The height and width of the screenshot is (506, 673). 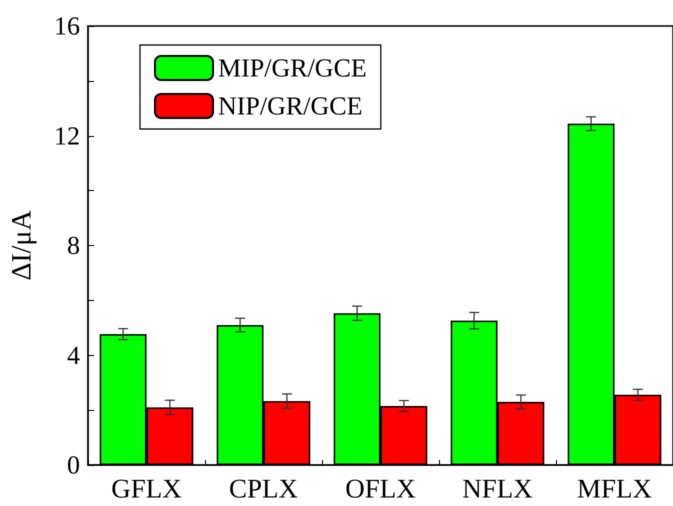 What do you see at coordinates (67, 26) in the screenshot?
I see `y-tick-label: 16` at bounding box center [67, 26].